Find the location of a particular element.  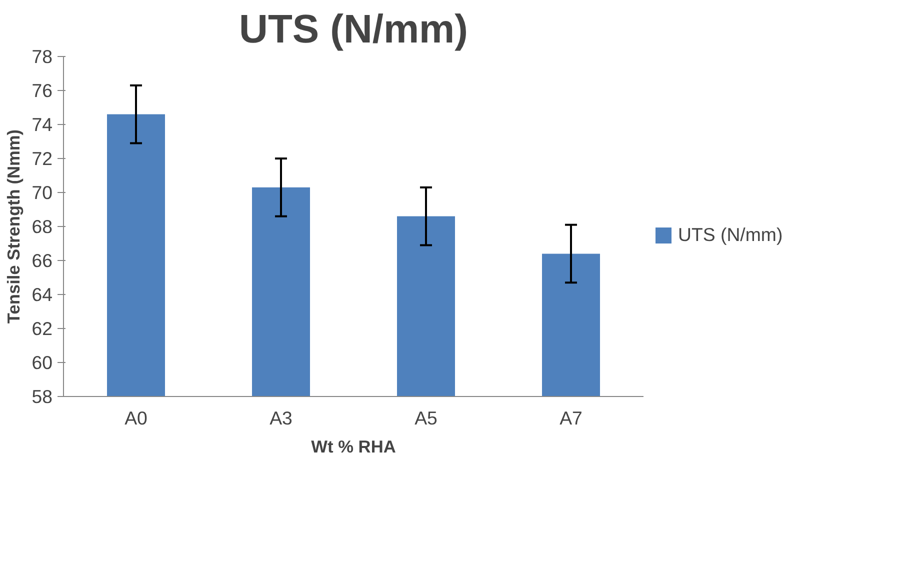

y-tick-label: 72 is located at coordinates (42, 158).